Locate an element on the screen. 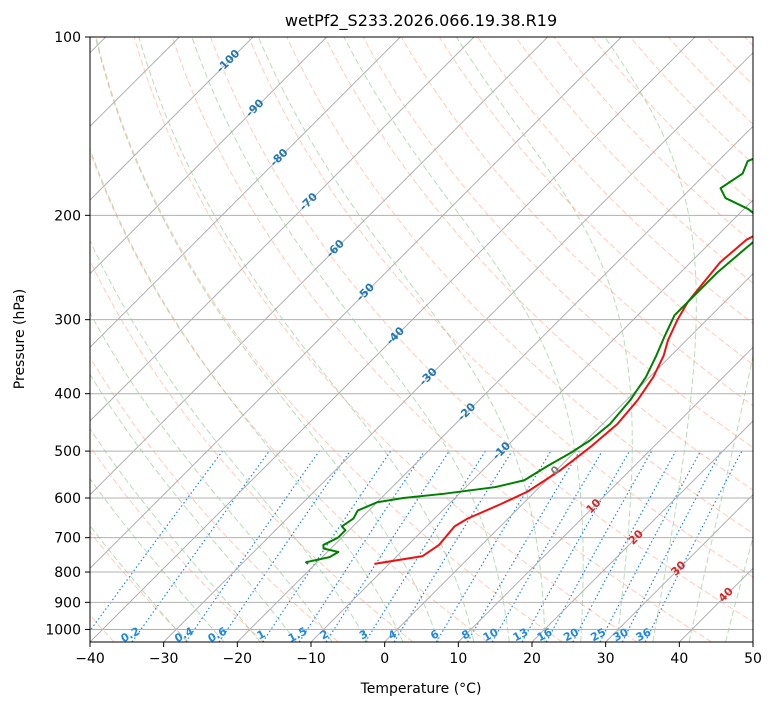  mixing-ratio-label: 16 is located at coordinates (545, 634).